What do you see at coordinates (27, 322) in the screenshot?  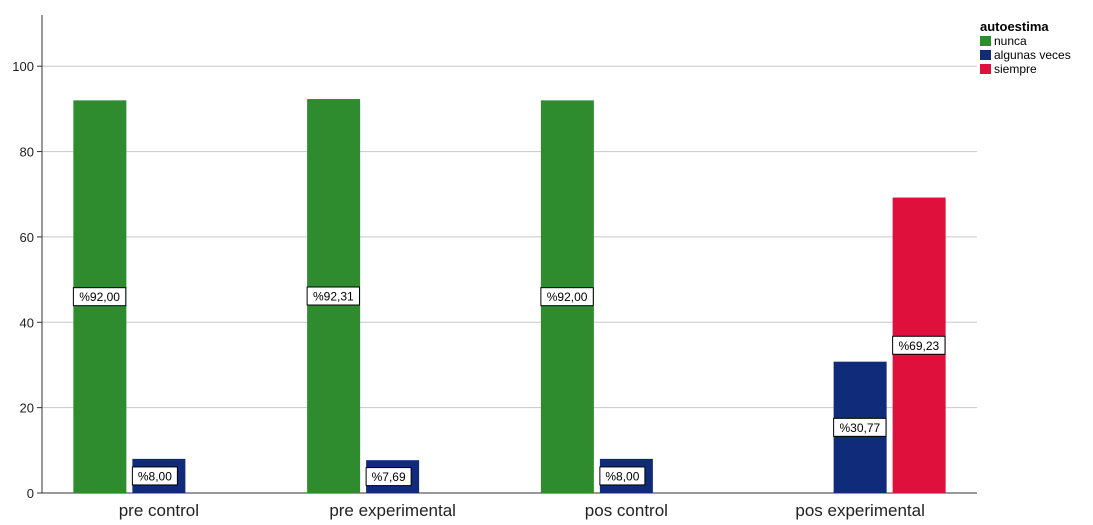 I see `y-tick-label: 40` at bounding box center [27, 322].